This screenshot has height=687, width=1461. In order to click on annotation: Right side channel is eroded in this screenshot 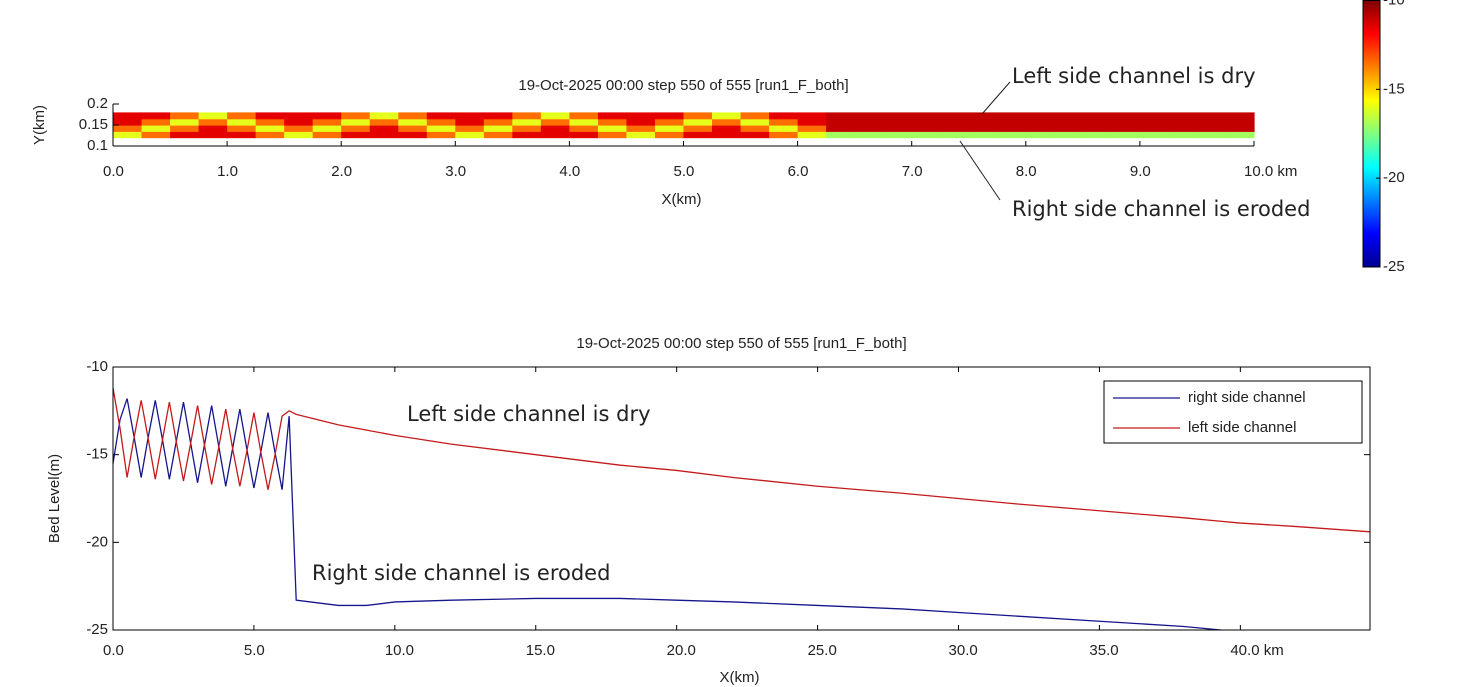, I will do `click(1161, 209)`.